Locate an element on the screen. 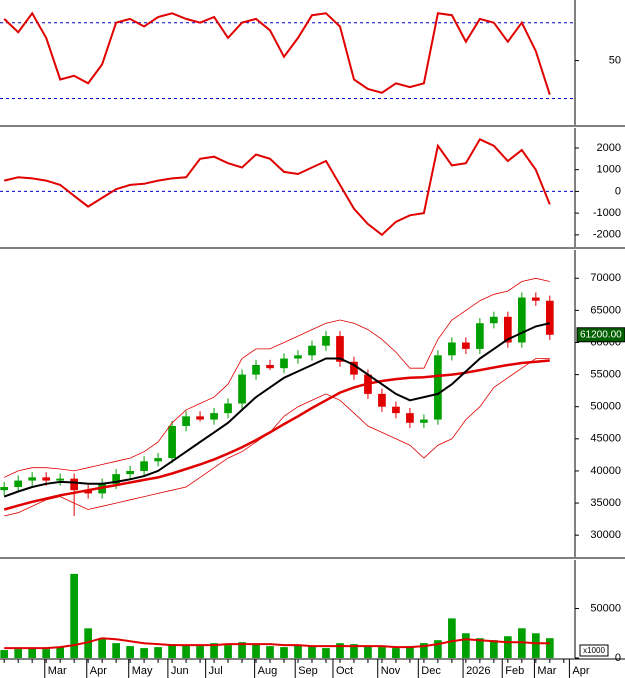 This screenshot has width=625, height=678. y-tick-label: 35000 is located at coordinates (605, 503).